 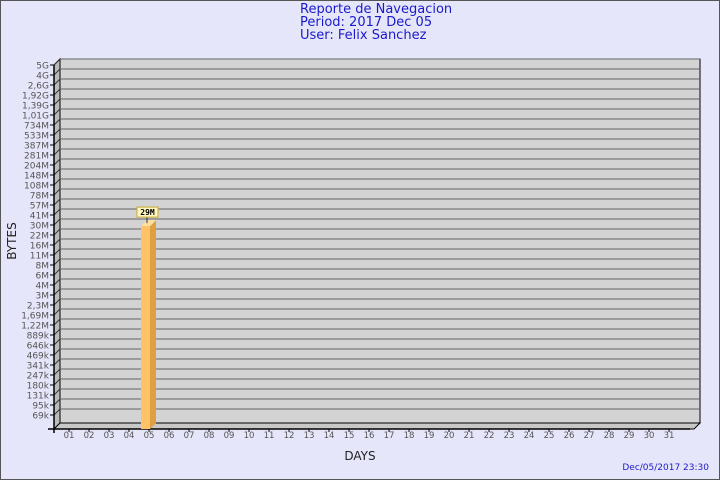 I want to click on y-tick-label: 247k, so click(x=38, y=377).